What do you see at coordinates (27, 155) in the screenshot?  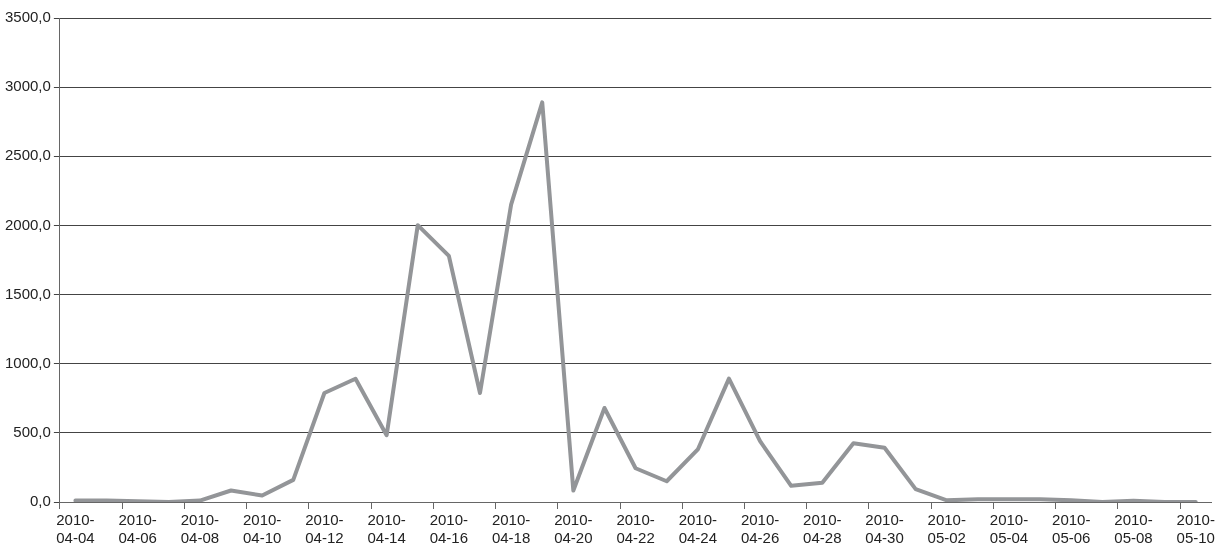 I see `y-tick-label: 2500,0` at bounding box center [27, 155].